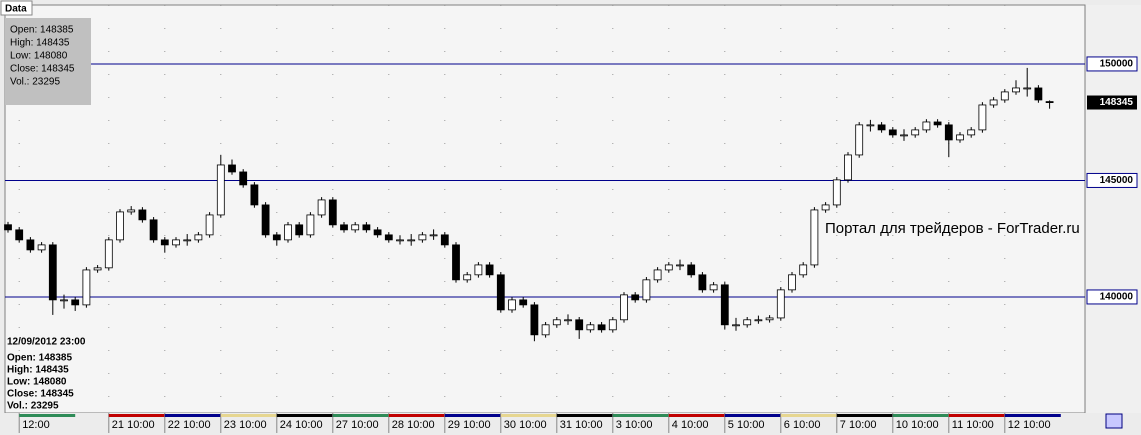  I want to click on bottom-info-line: High: 148435, so click(38, 370).